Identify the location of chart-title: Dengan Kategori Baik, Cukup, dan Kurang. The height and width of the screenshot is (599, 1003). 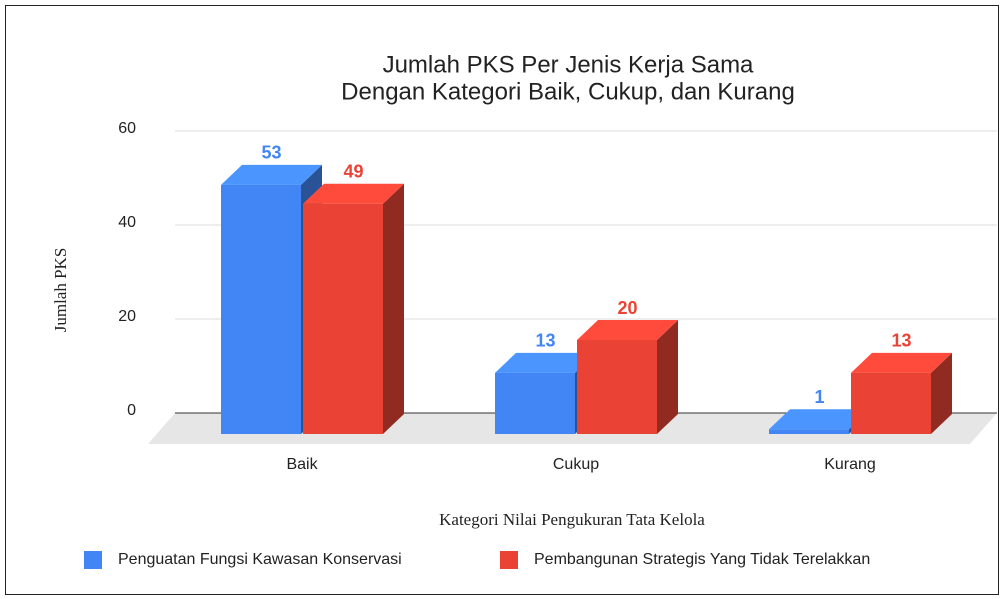
(568, 91).